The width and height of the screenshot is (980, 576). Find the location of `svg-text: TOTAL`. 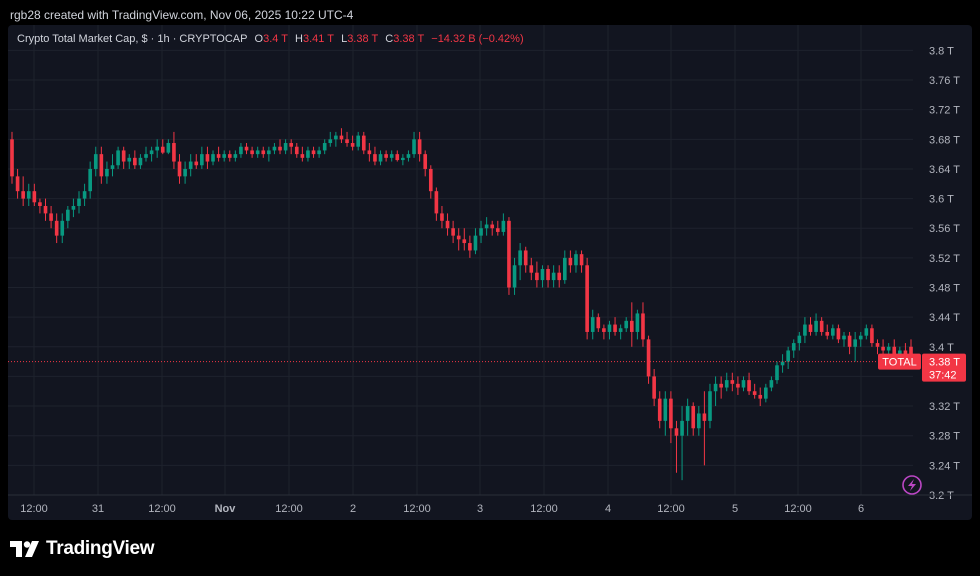

svg-text: TOTAL is located at coordinates (899, 363).